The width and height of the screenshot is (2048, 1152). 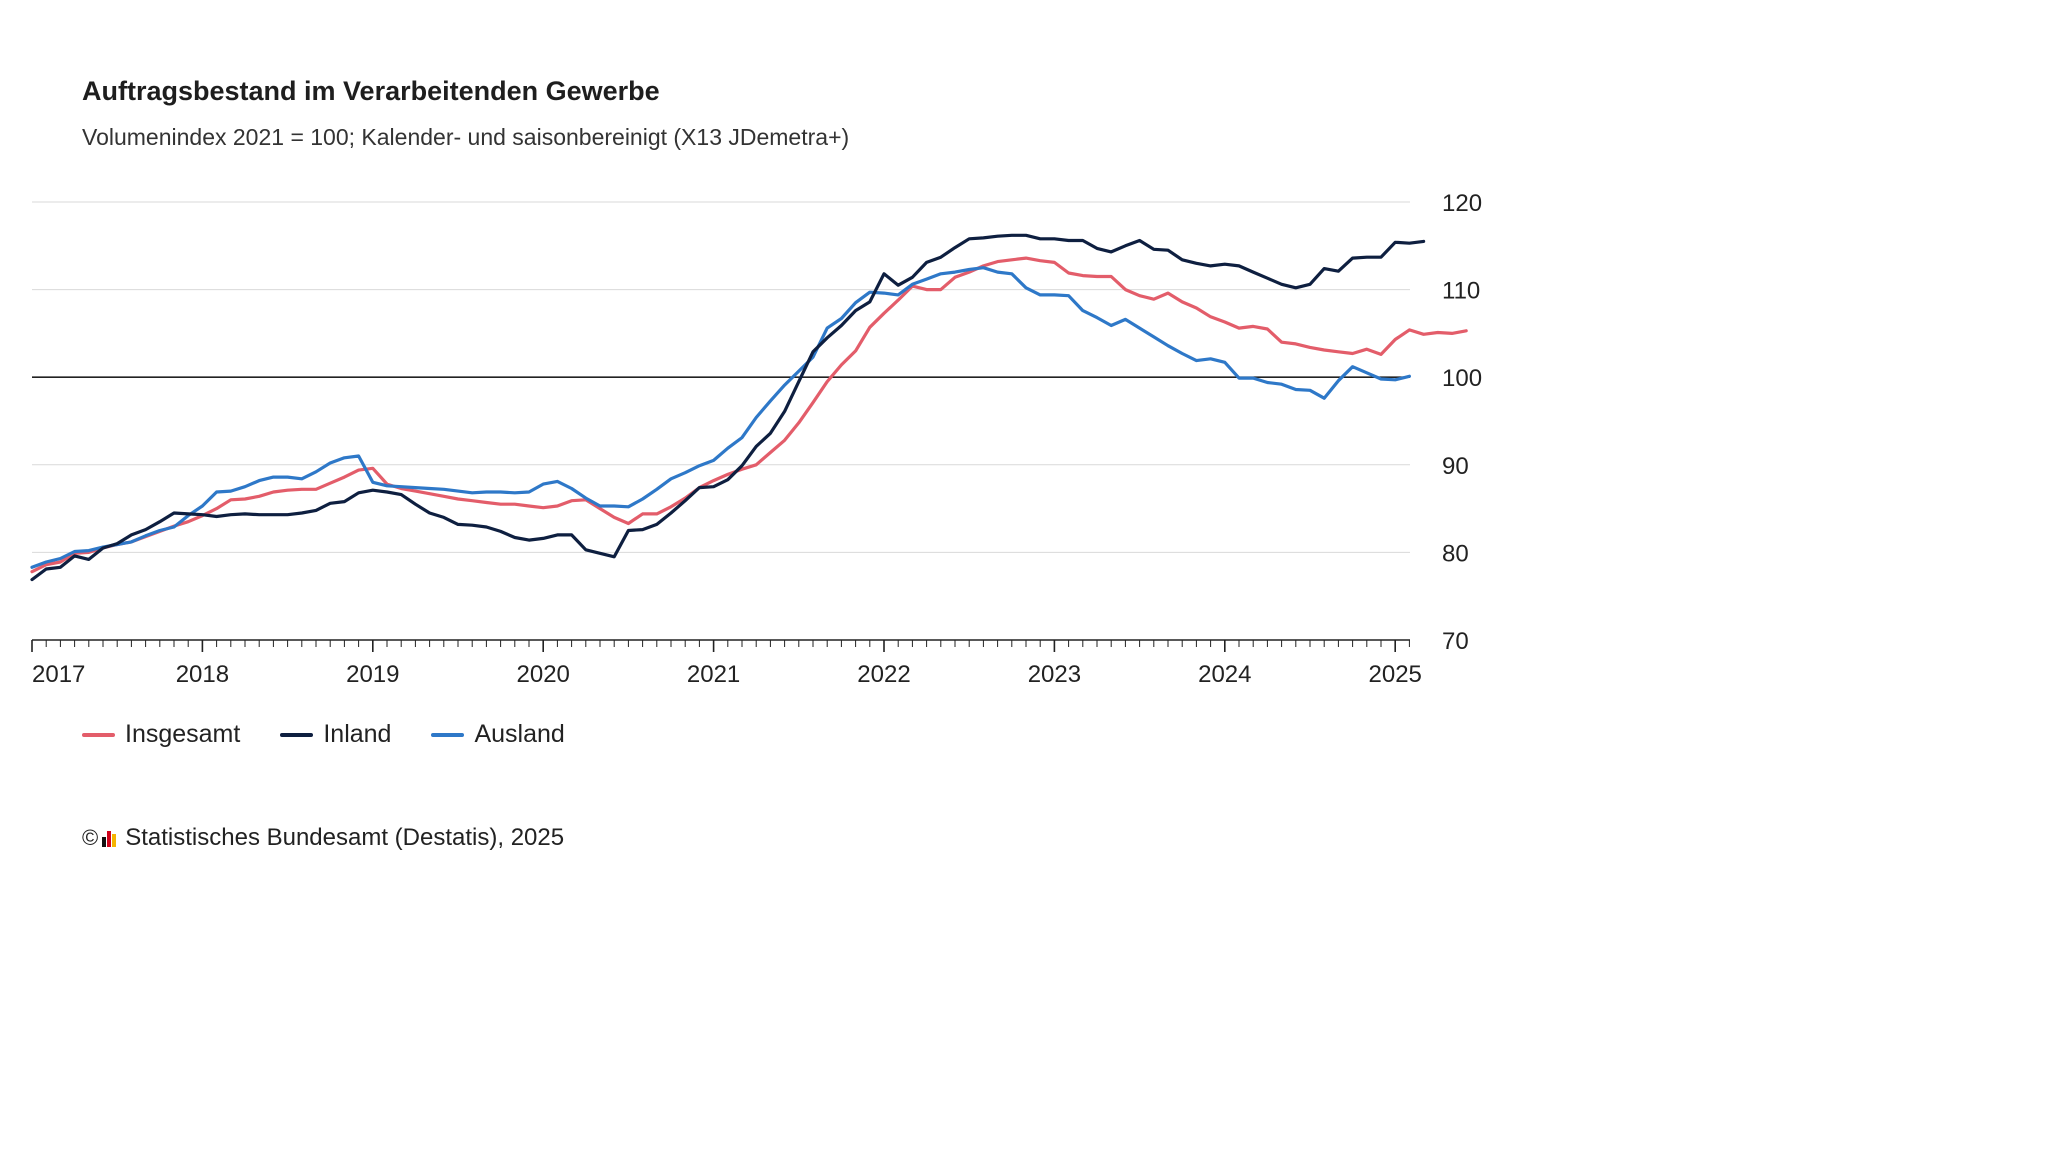 I want to click on y-axis-ticks: 120 110 100 90 80 70, so click(x=1462, y=422).